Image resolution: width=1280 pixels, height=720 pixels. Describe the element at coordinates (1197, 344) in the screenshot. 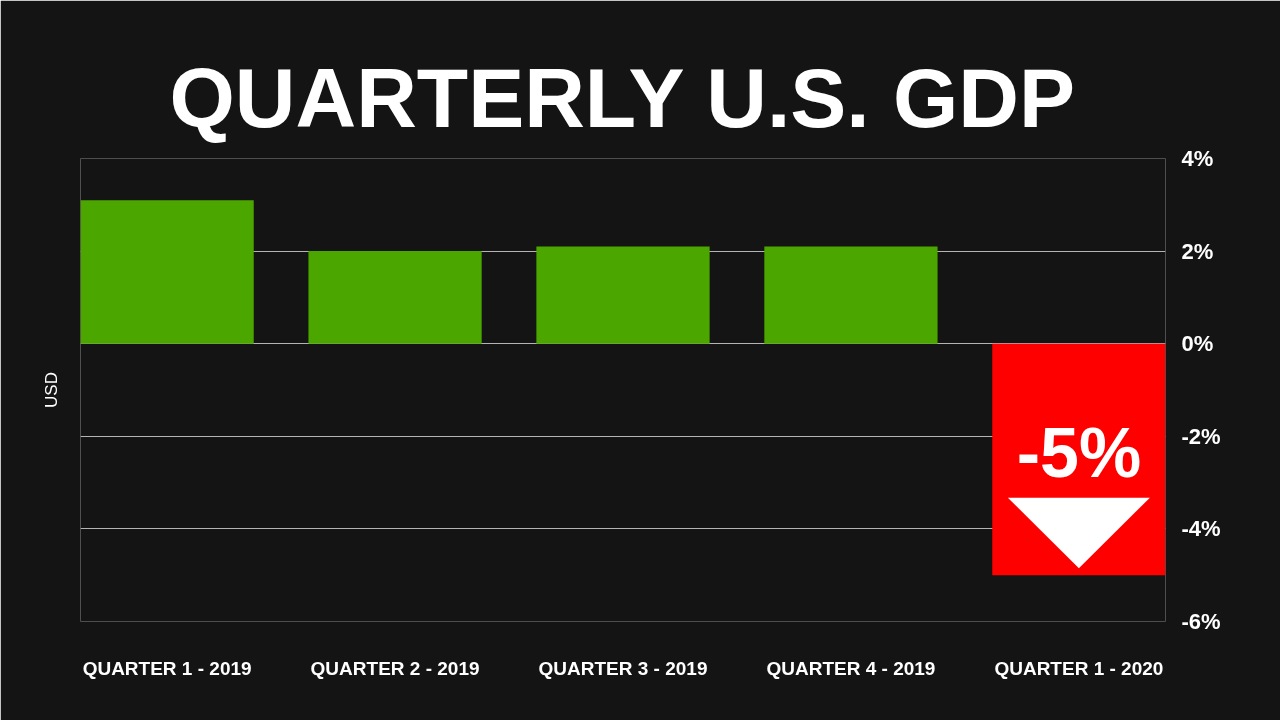

I see `y-tick-label: 0%` at that location.